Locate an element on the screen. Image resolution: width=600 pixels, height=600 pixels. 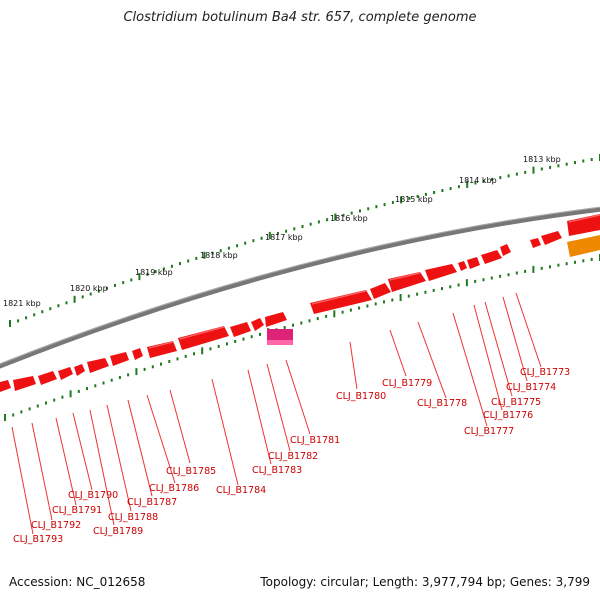
scale-label: 1816 kbp is located at coordinates (349, 218).